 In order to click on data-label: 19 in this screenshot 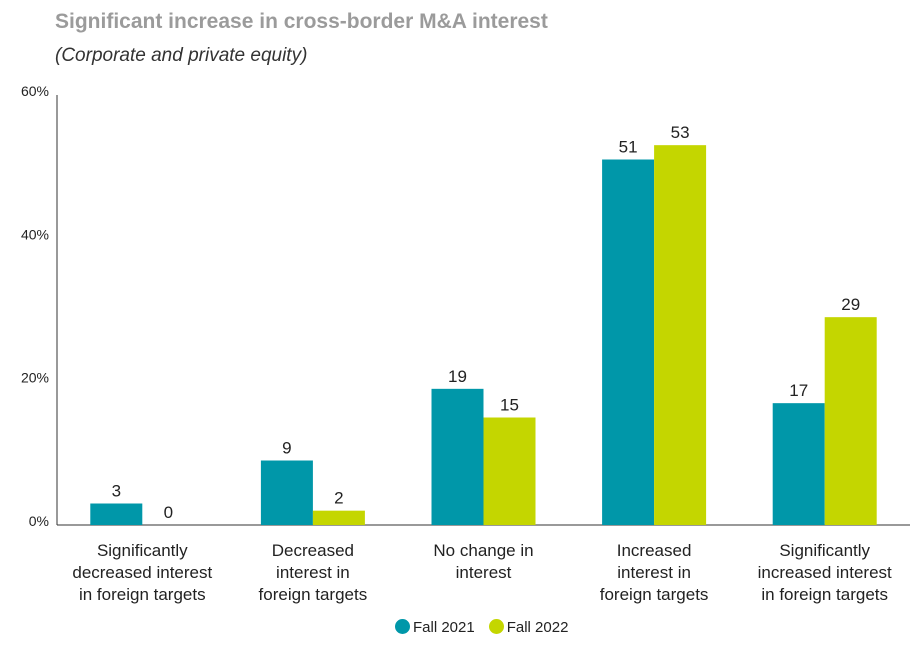, I will do `click(457, 376)`.